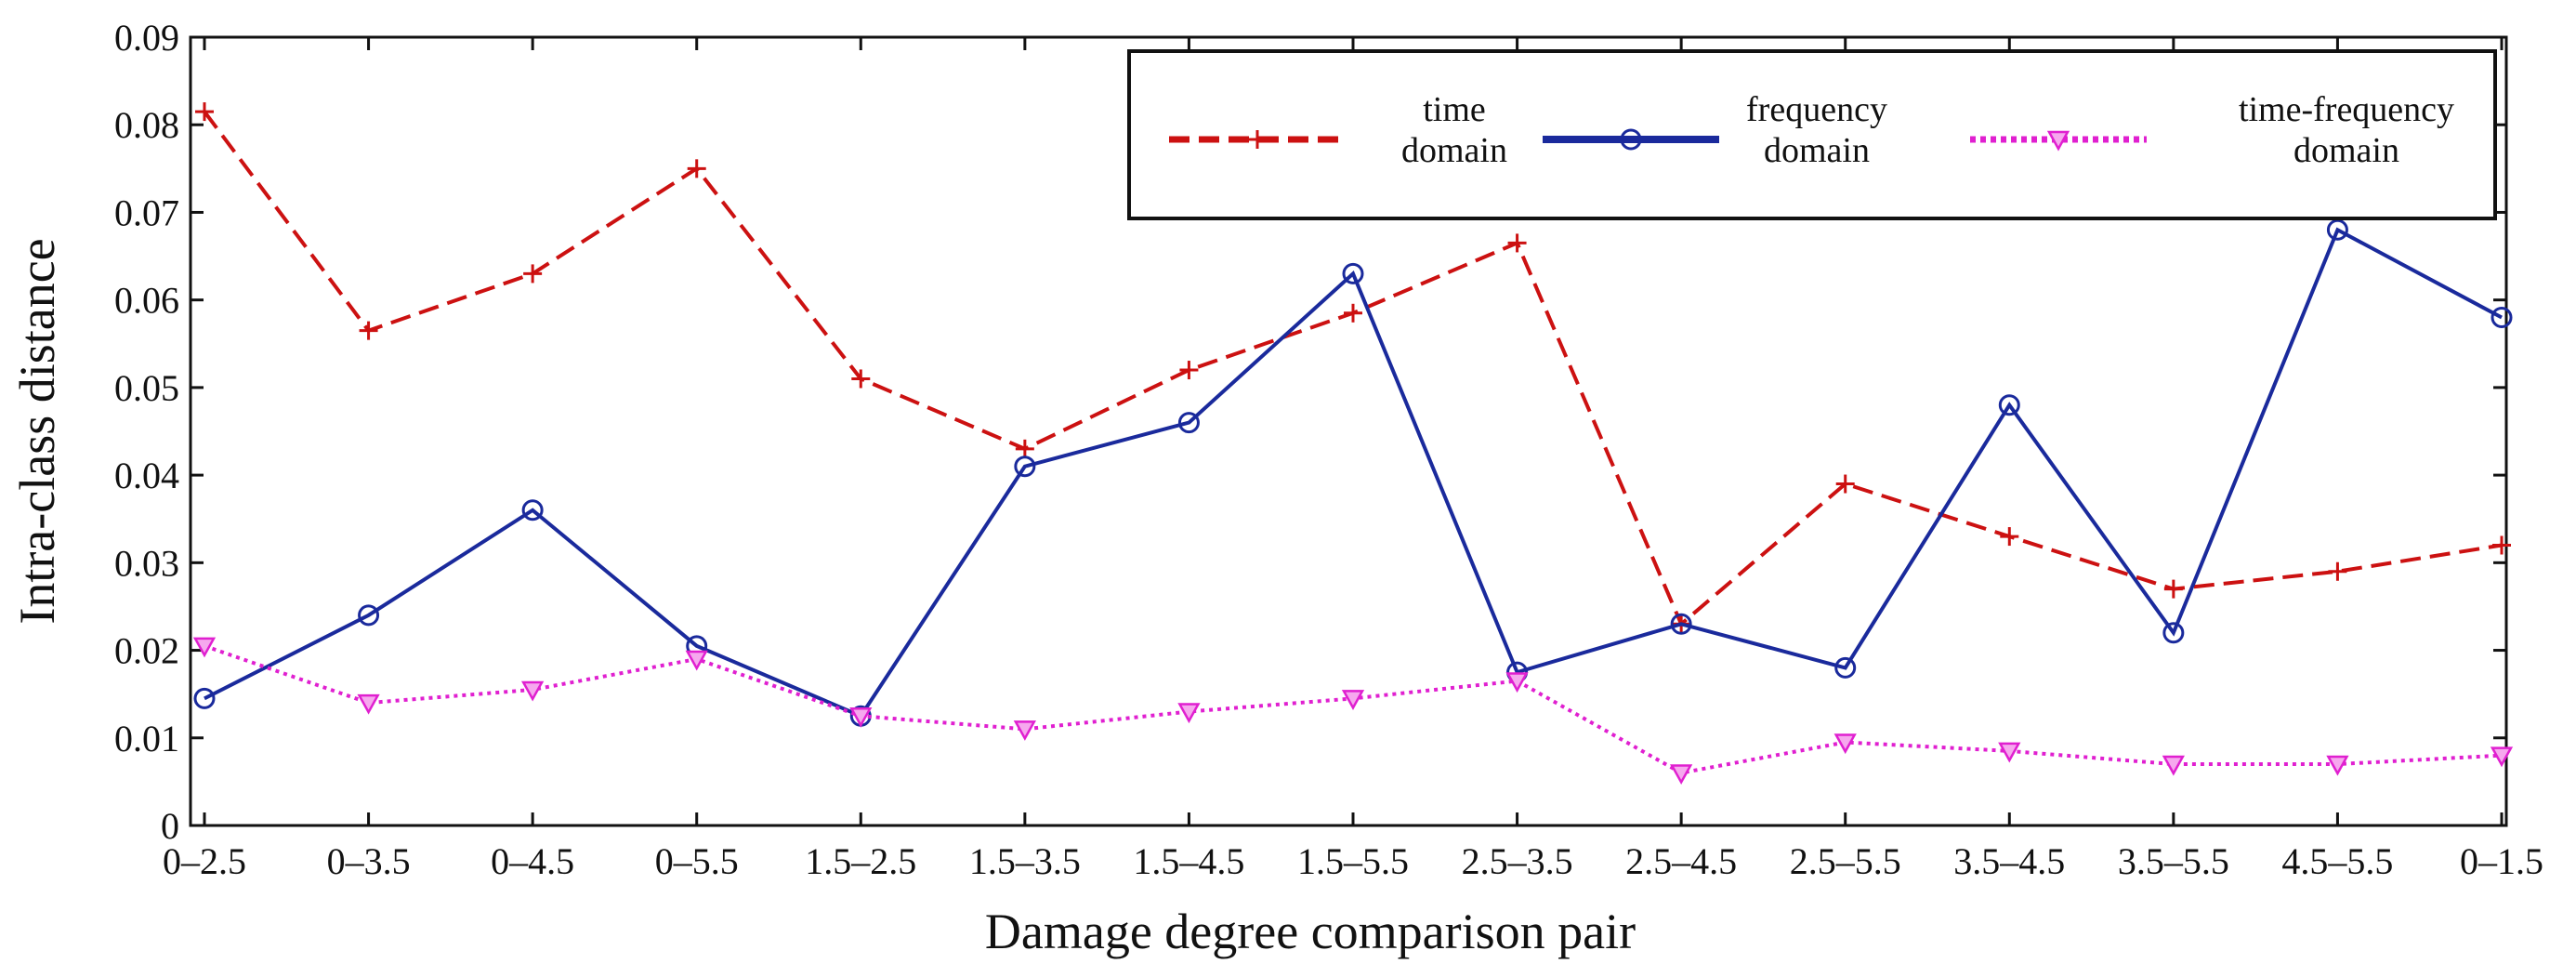 Image resolution: width=2576 pixels, height=977 pixels. Describe the element at coordinates (146, 388) in the screenshot. I see `y-tick-label: 0.05` at that location.